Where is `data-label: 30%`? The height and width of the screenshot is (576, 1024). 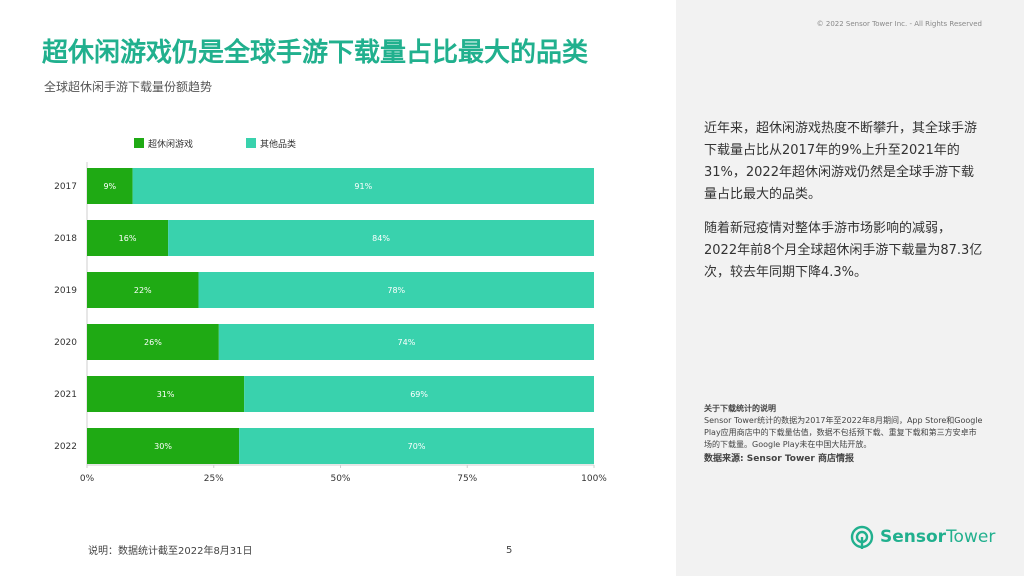
data-label: 30% is located at coordinates (163, 446).